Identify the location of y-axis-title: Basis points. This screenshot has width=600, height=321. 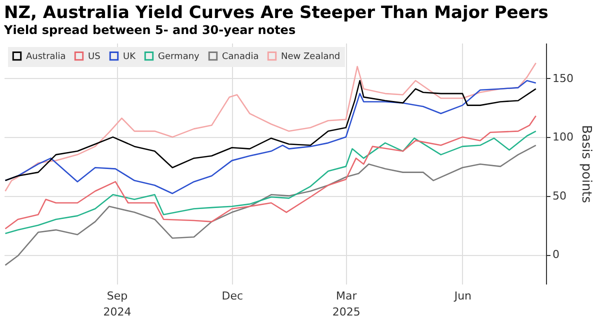
(586, 164).